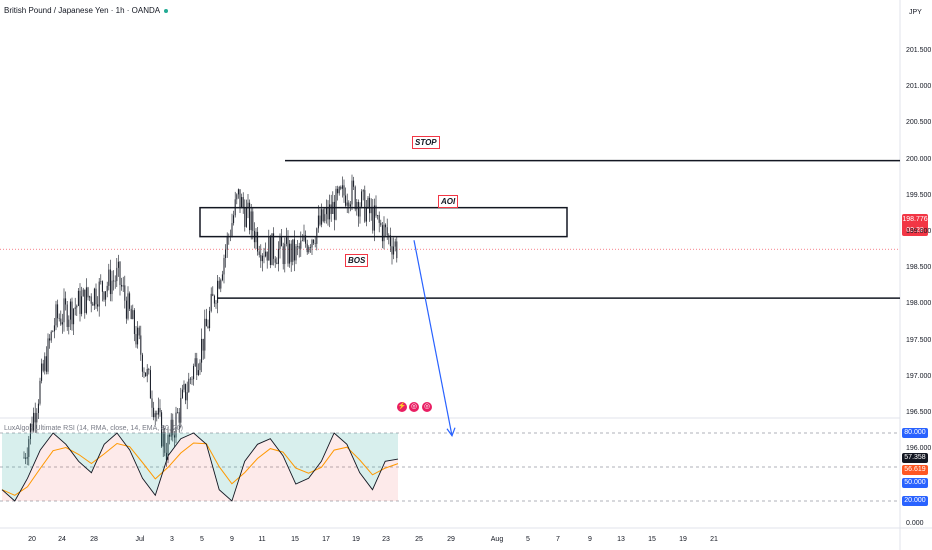 Image resolution: width=932 pixels, height=550 pixels. Describe the element at coordinates (140, 539) in the screenshot. I see `date-tick-label: Jul` at that location.